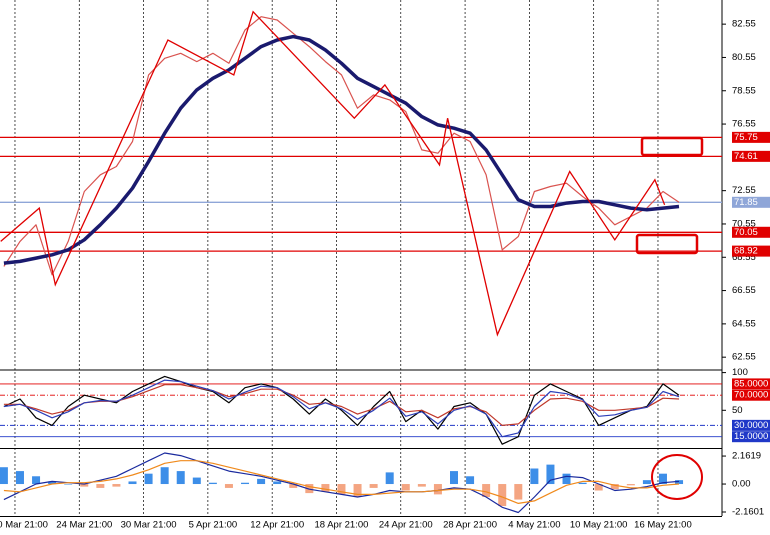 The image size is (770, 535). Describe the element at coordinates (746, 456) in the screenshot. I see `y-tick-label: 2.1619` at that location.